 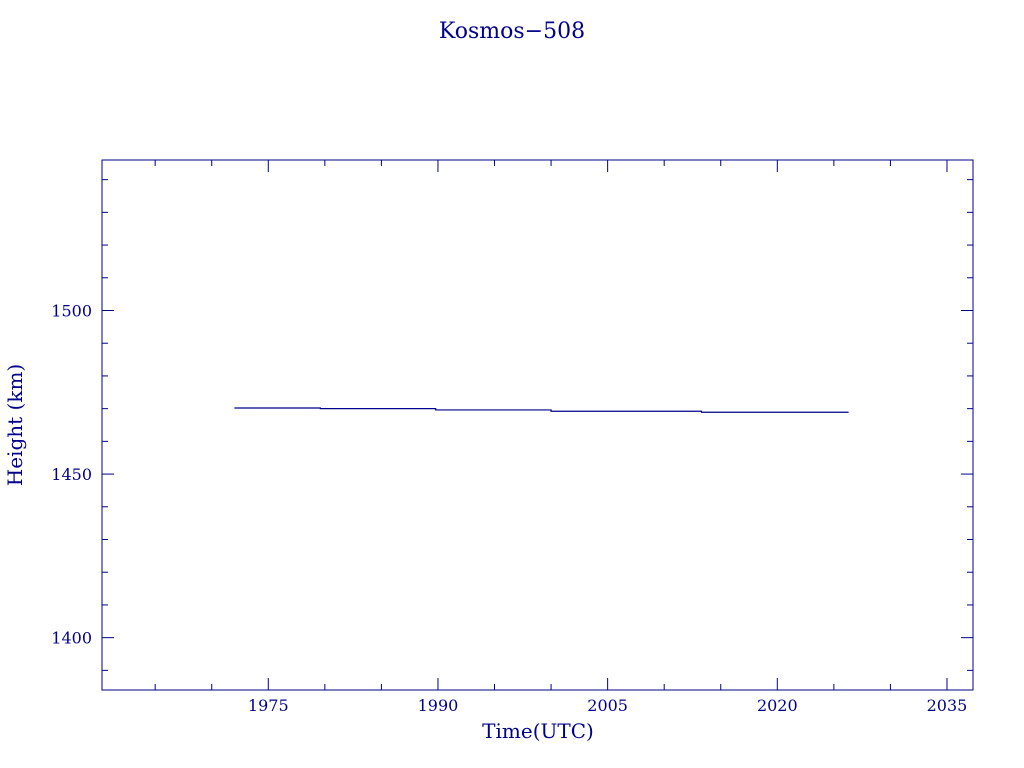 What do you see at coordinates (538, 731) in the screenshot?
I see `x-axis-label: Time(UTC)` at bounding box center [538, 731].